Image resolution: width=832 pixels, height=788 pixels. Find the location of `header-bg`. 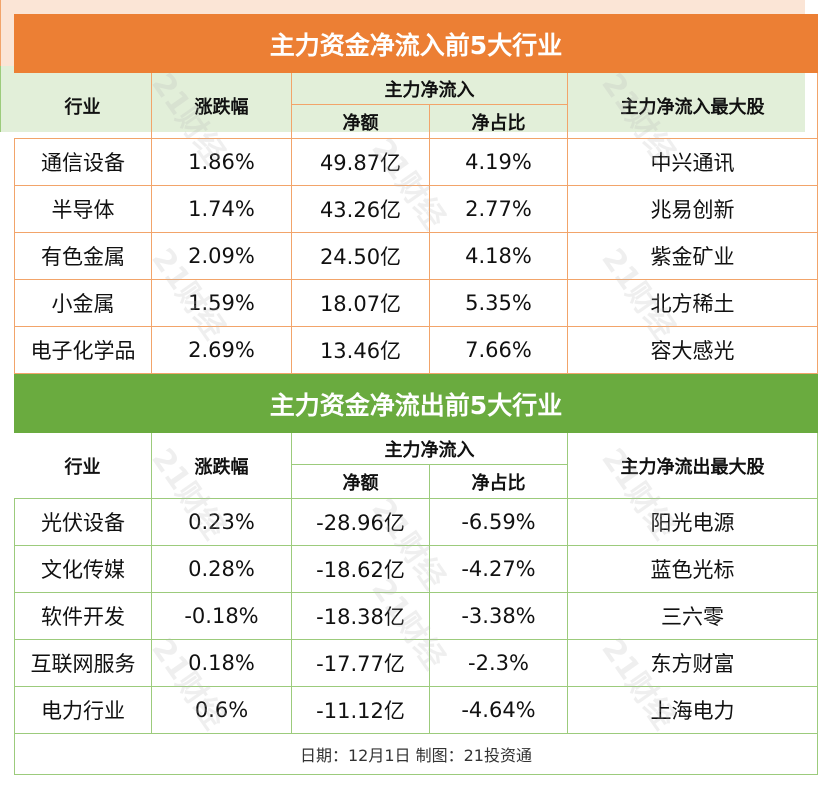

header-bg is located at coordinates (402, 99).